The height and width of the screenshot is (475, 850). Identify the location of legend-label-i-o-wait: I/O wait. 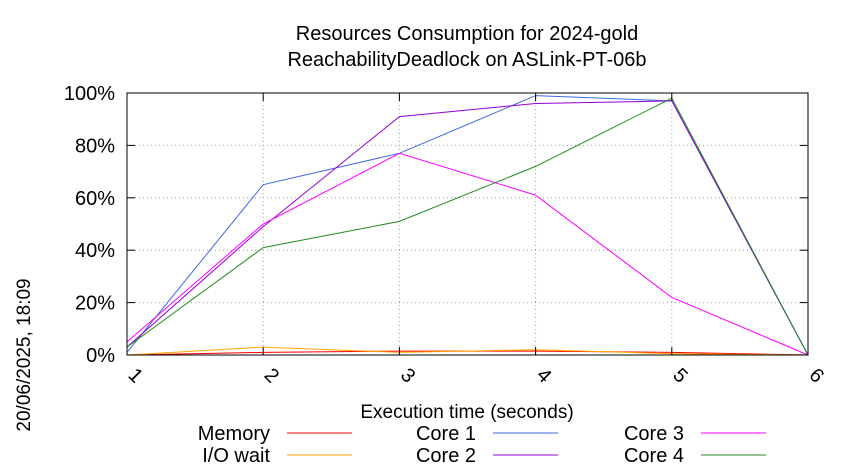
(236, 456).